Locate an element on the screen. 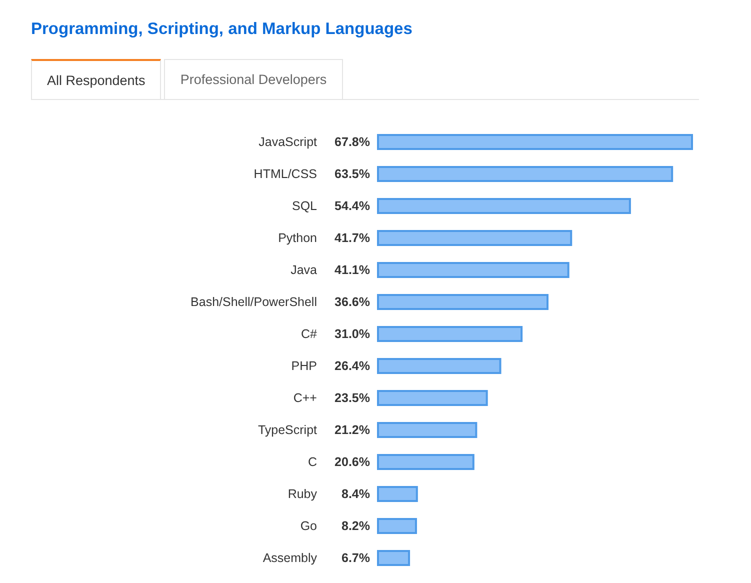  y-tick-label: C# is located at coordinates (309, 334).